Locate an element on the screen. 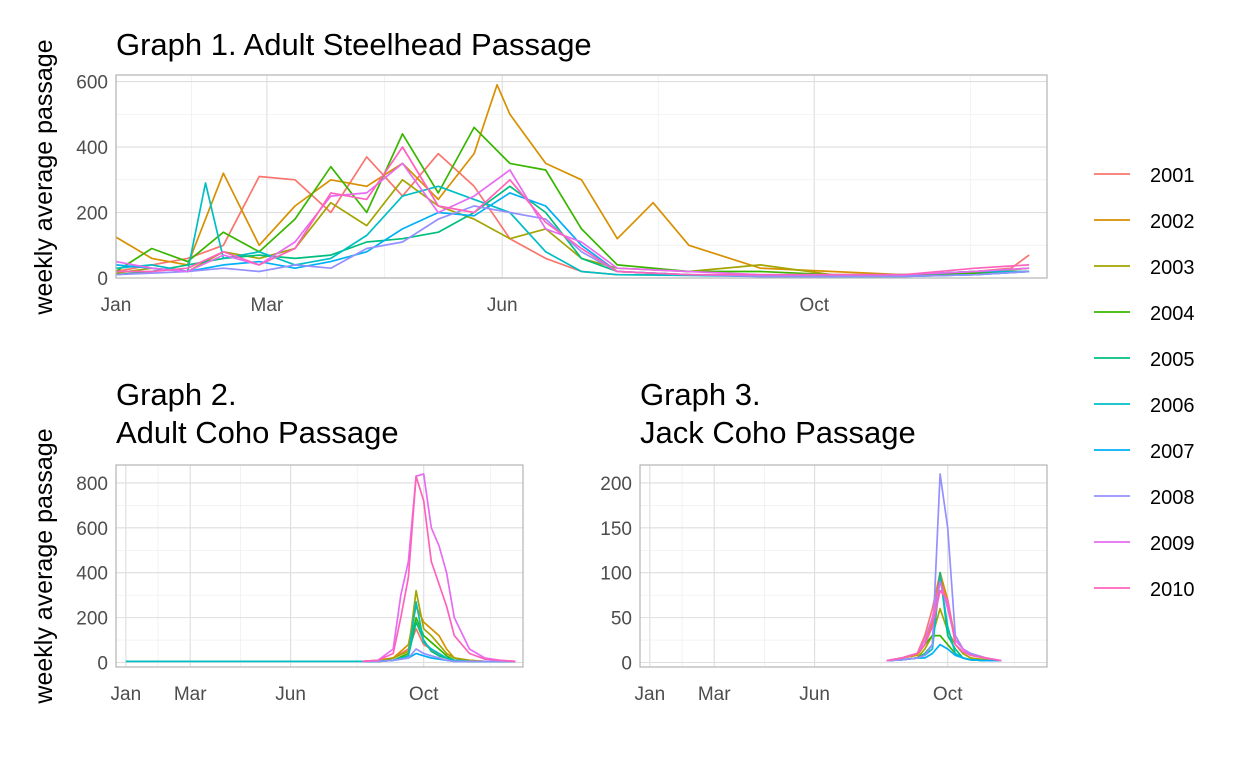  legend-label-2004: 2004 is located at coordinates (1172, 314).